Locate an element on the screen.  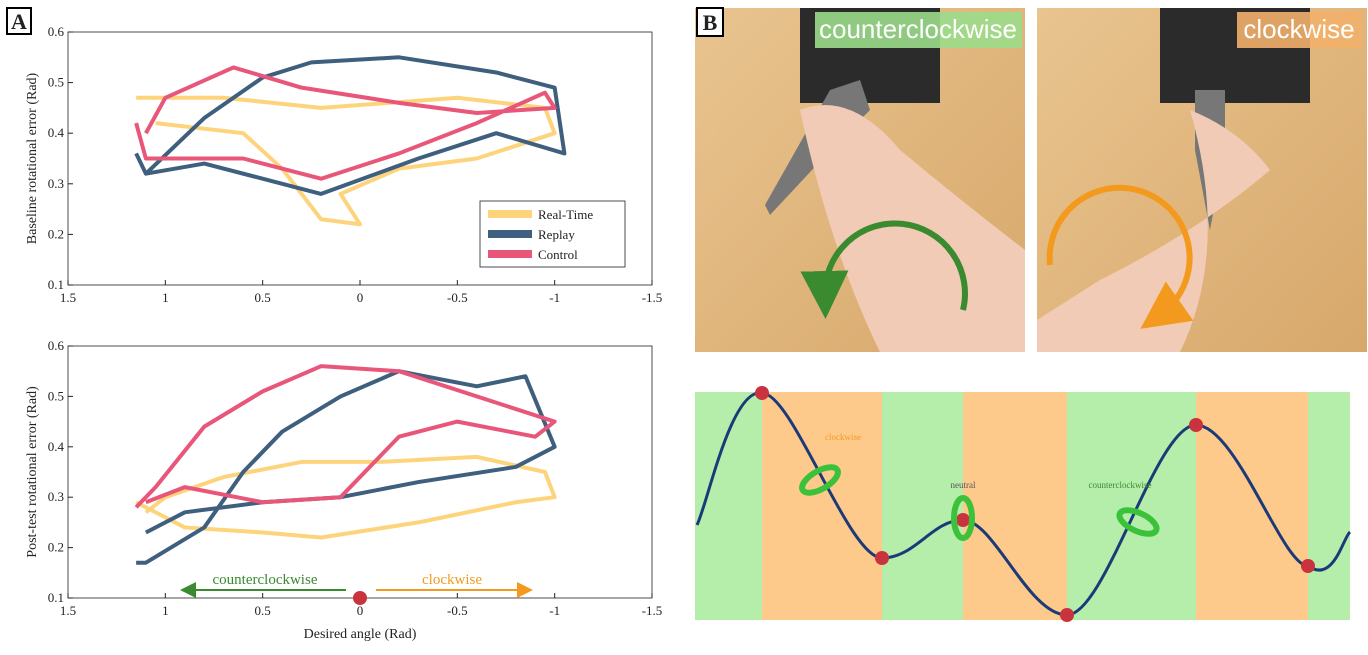
y-axis-label: Post-test rotational error (Rad) is located at coordinates (32, 472).